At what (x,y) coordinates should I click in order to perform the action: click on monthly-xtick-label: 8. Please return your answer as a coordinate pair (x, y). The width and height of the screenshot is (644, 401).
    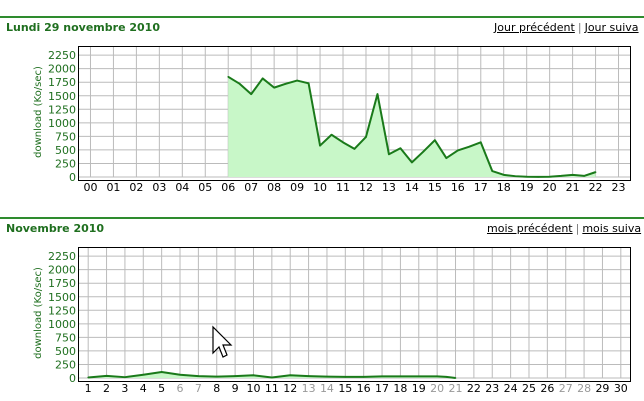
    Looking at the image, I should click on (216, 388).